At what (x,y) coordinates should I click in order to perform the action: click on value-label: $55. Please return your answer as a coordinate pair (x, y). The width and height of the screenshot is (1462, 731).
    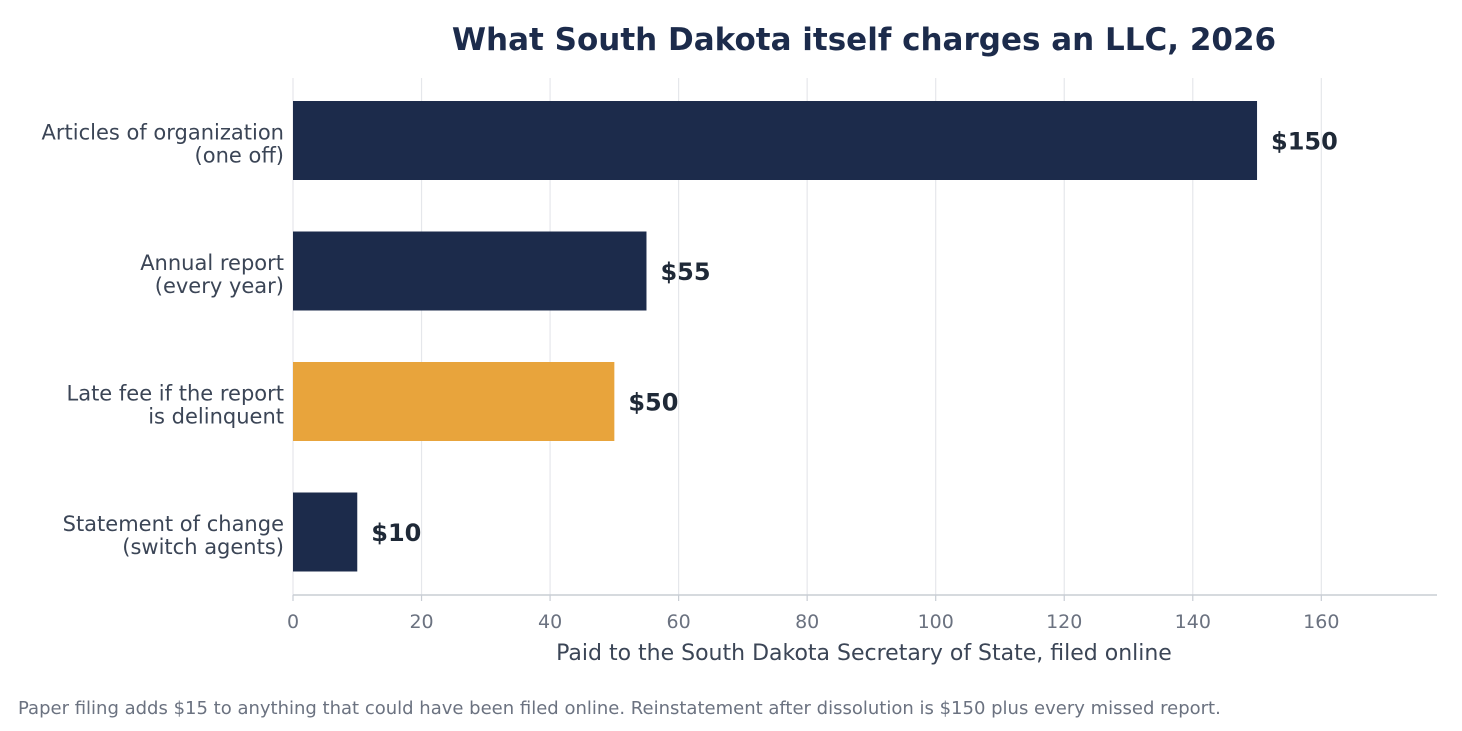
    Looking at the image, I should click on (685, 272).